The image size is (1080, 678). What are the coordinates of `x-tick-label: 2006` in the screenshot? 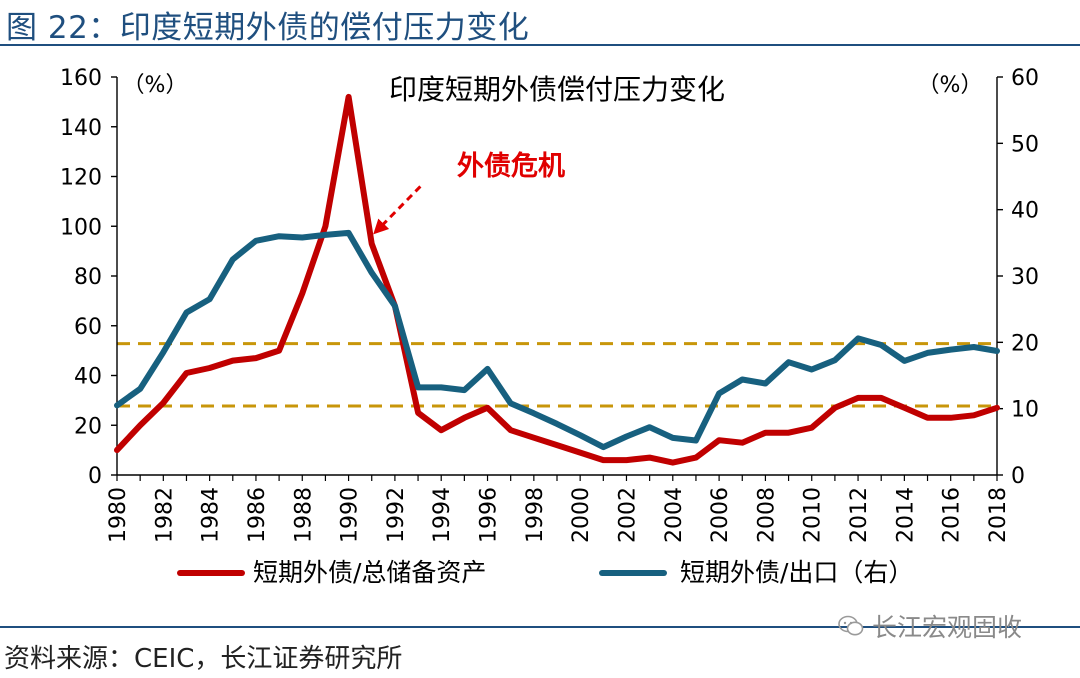 It's located at (720, 515).